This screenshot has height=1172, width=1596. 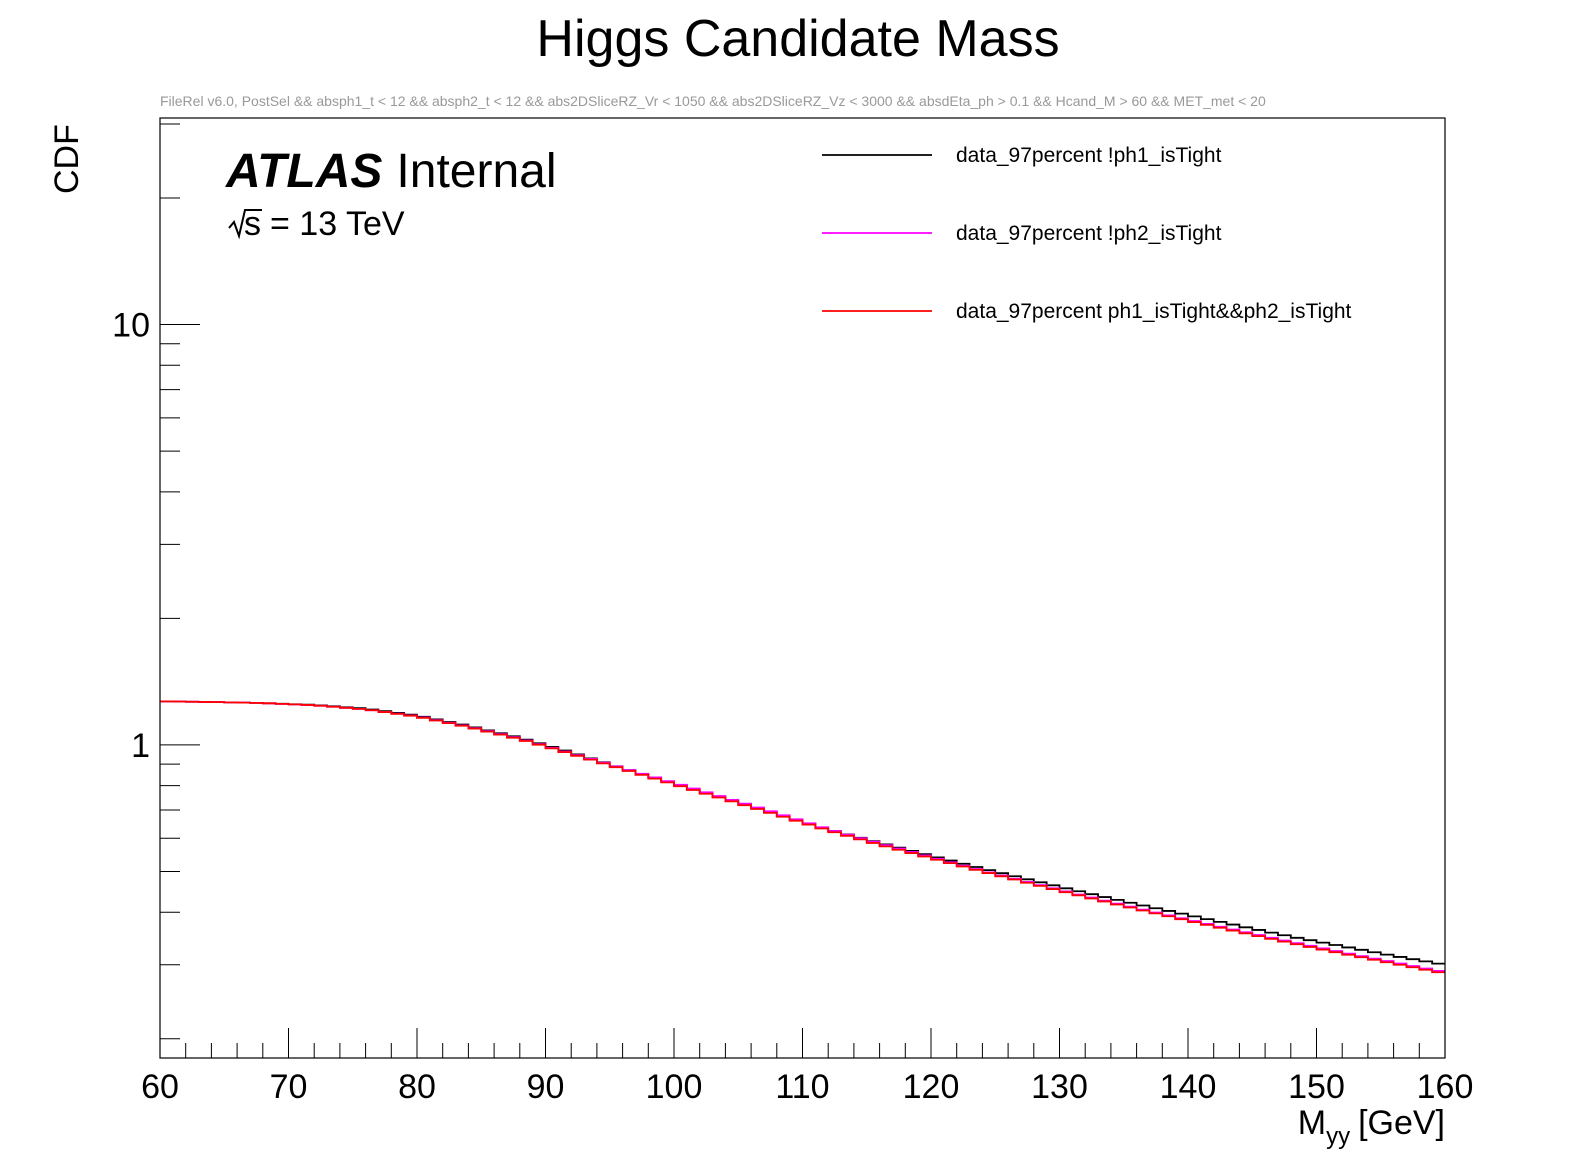 I want to click on y-tick-label: 1, so click(x=140, y=746).